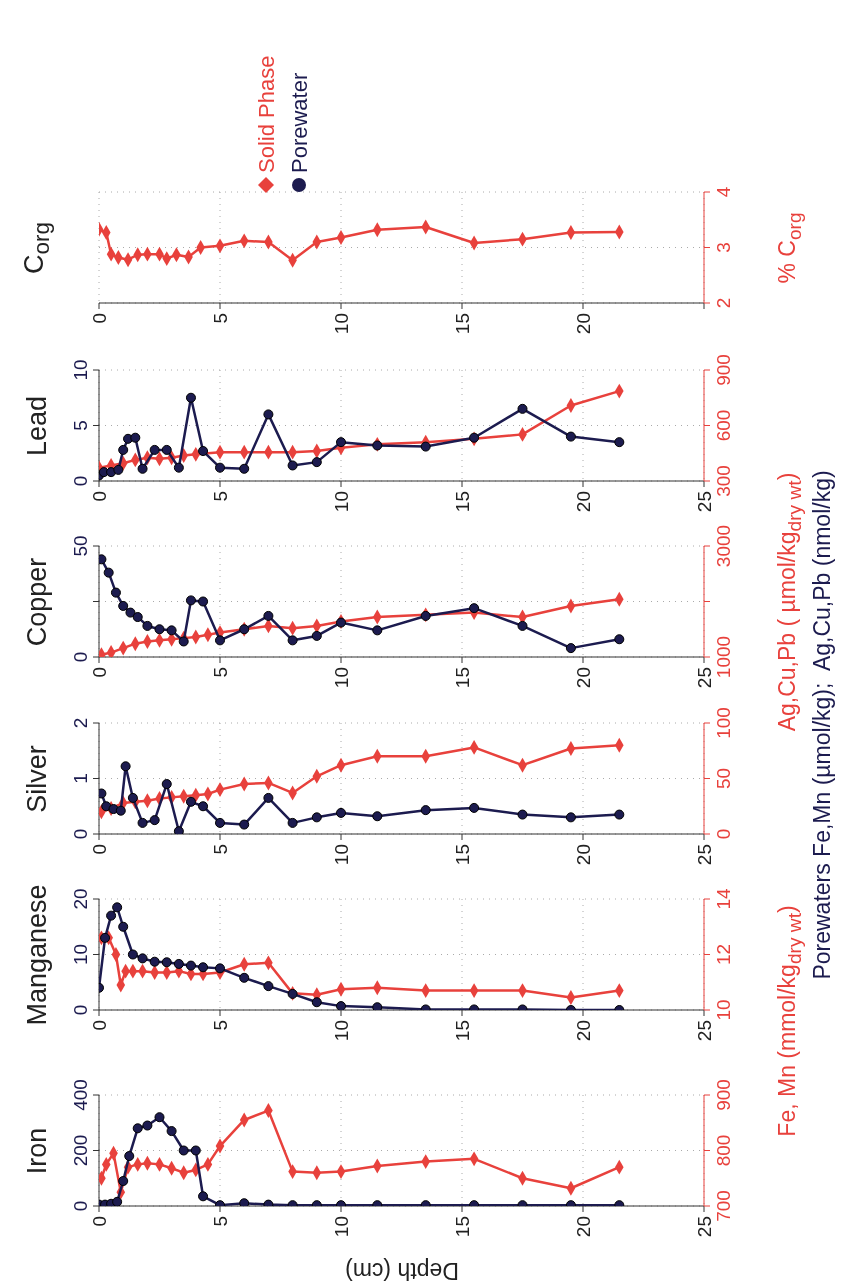 This screenshot has width=845, height=1288. What do you see at coordinates (80, 778) in the screenshot?
I see `y-tick-label: 1` at bounding box center [80, 778].